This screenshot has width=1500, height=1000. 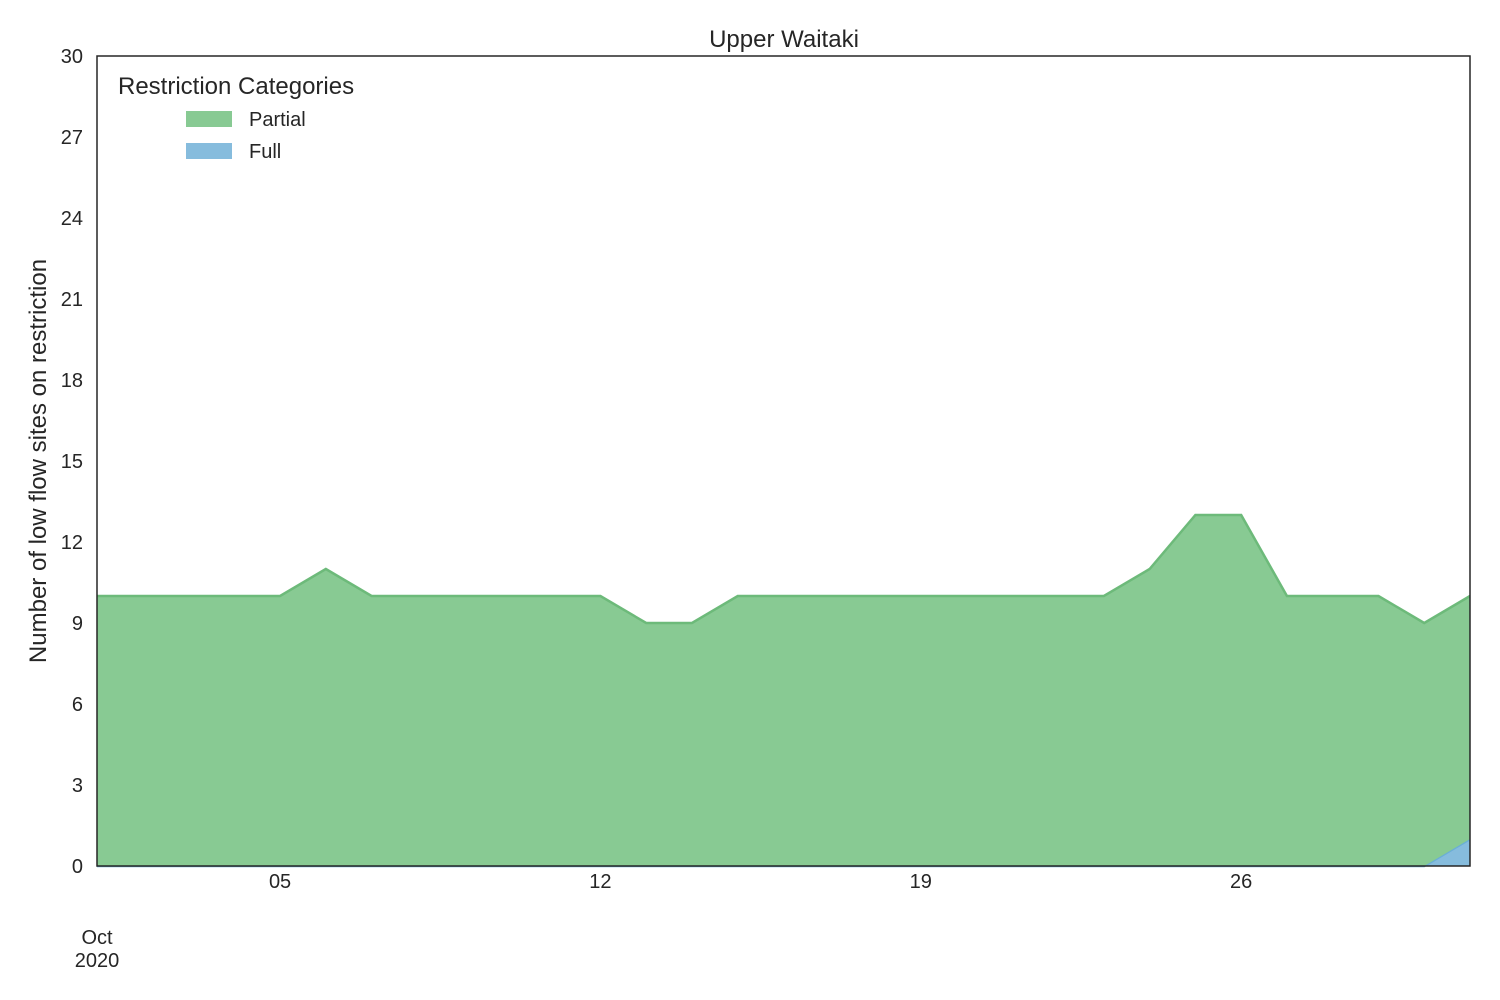 I want to click on y-tick-label: 15, so click(x=72, y=462).